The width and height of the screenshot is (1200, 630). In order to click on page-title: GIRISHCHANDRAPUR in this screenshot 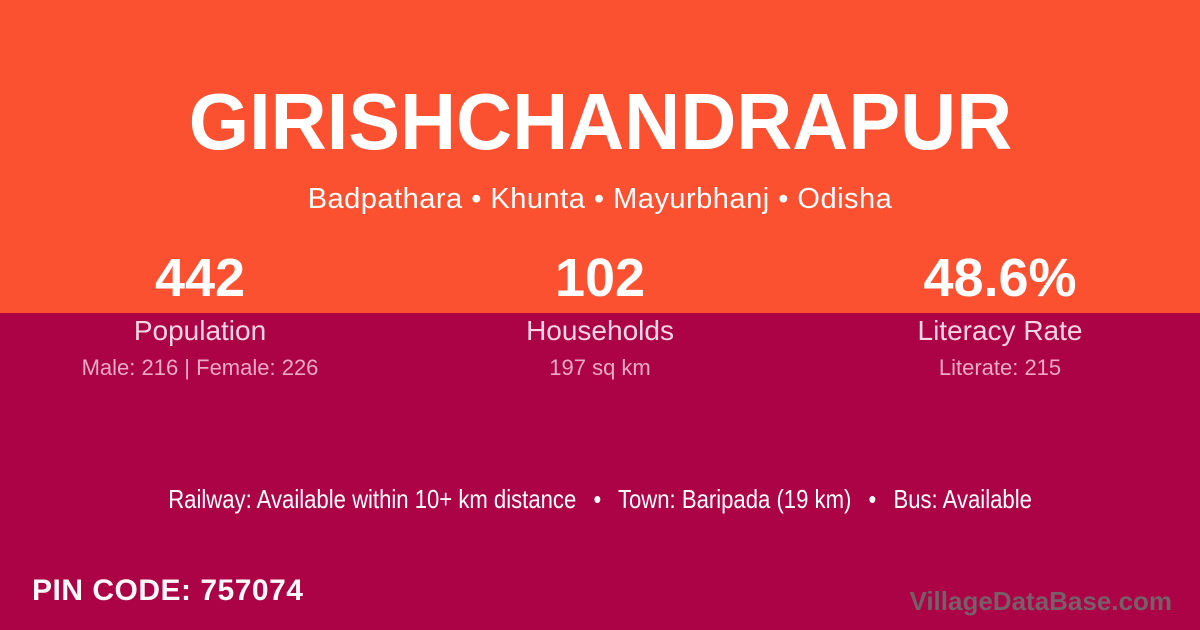, I will do `click(600, 122)`.